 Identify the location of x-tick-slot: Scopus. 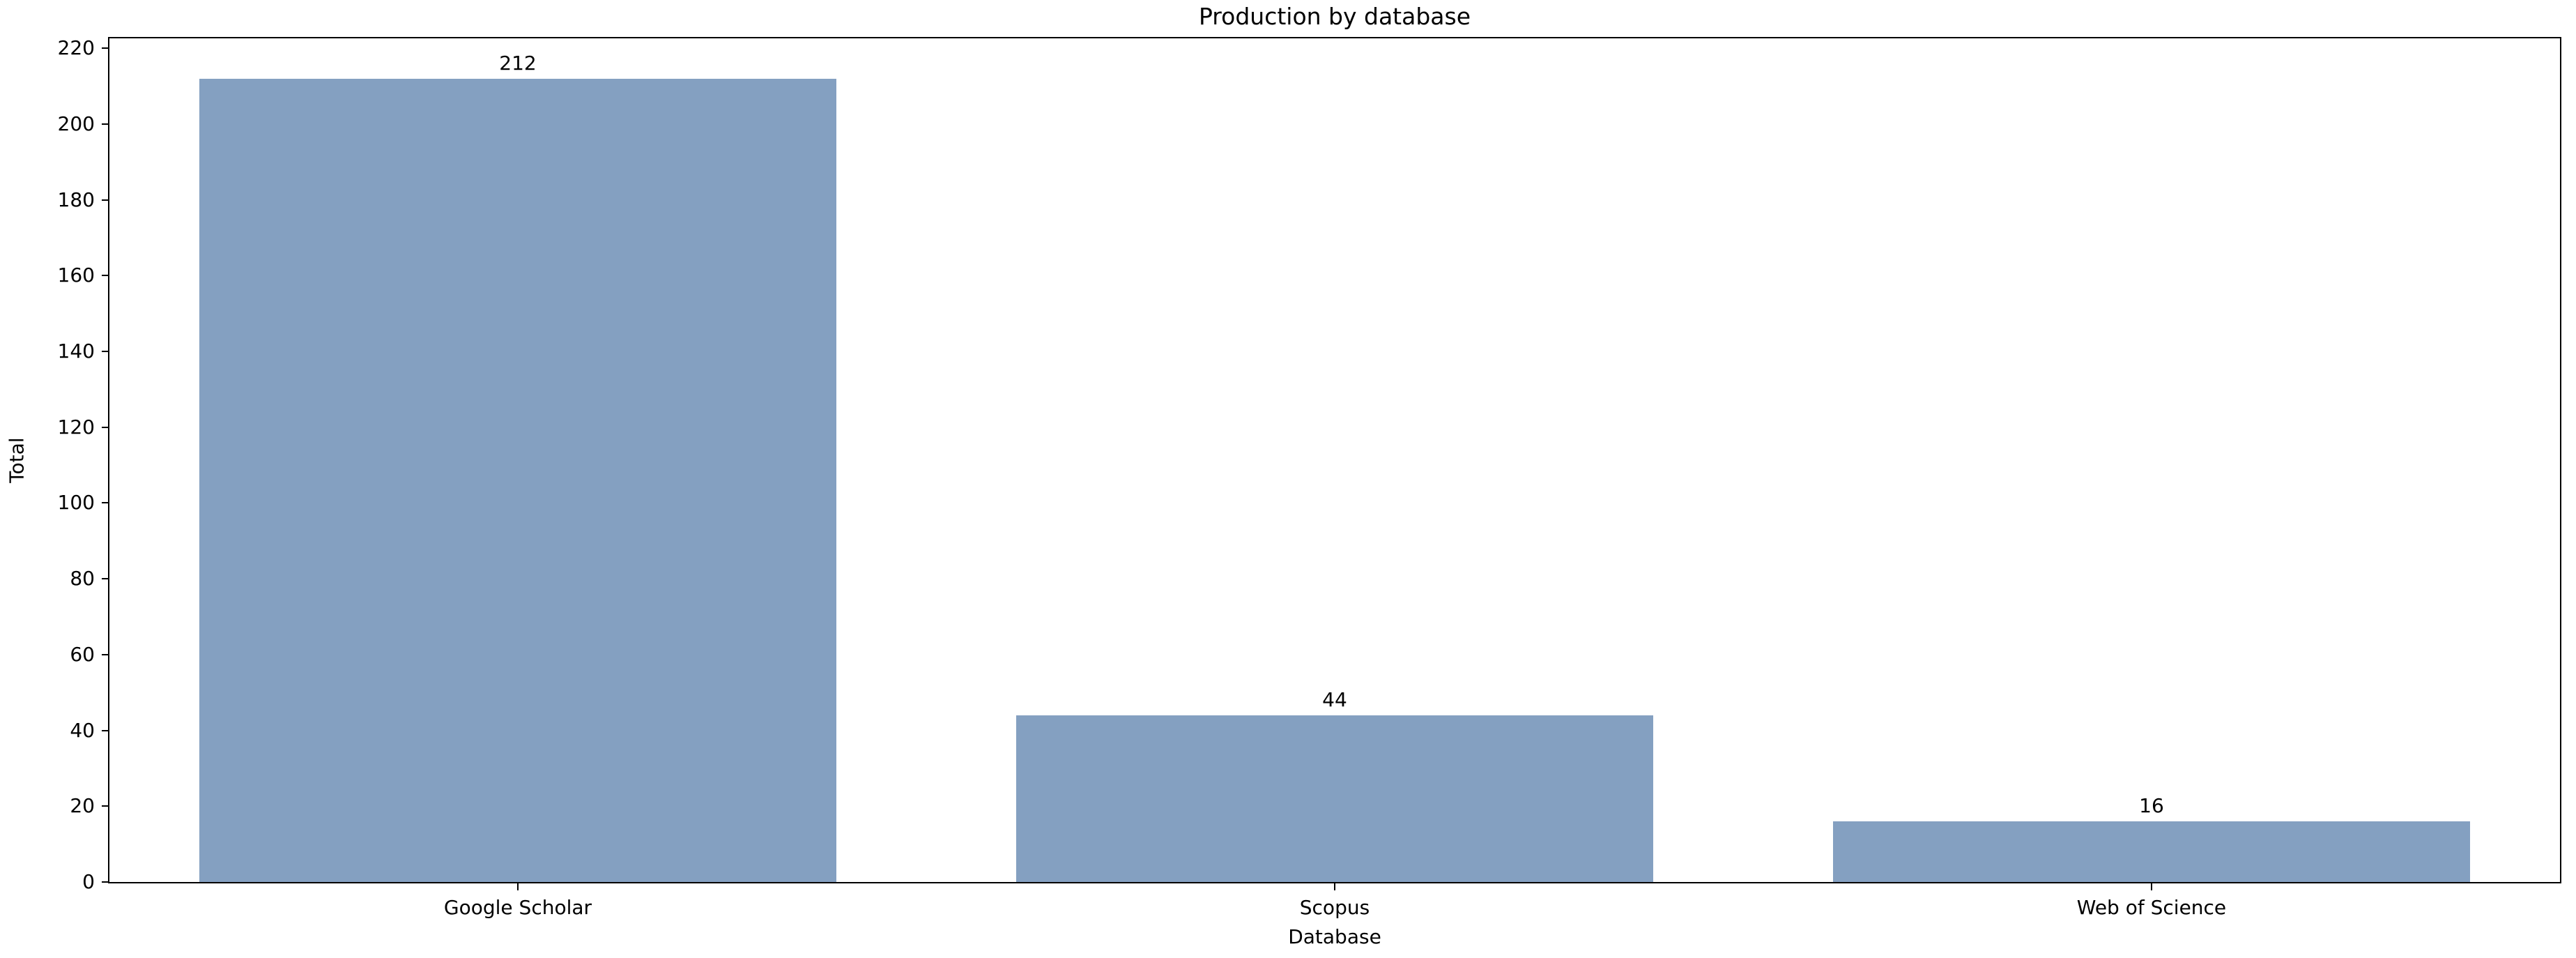
(1334, 907).